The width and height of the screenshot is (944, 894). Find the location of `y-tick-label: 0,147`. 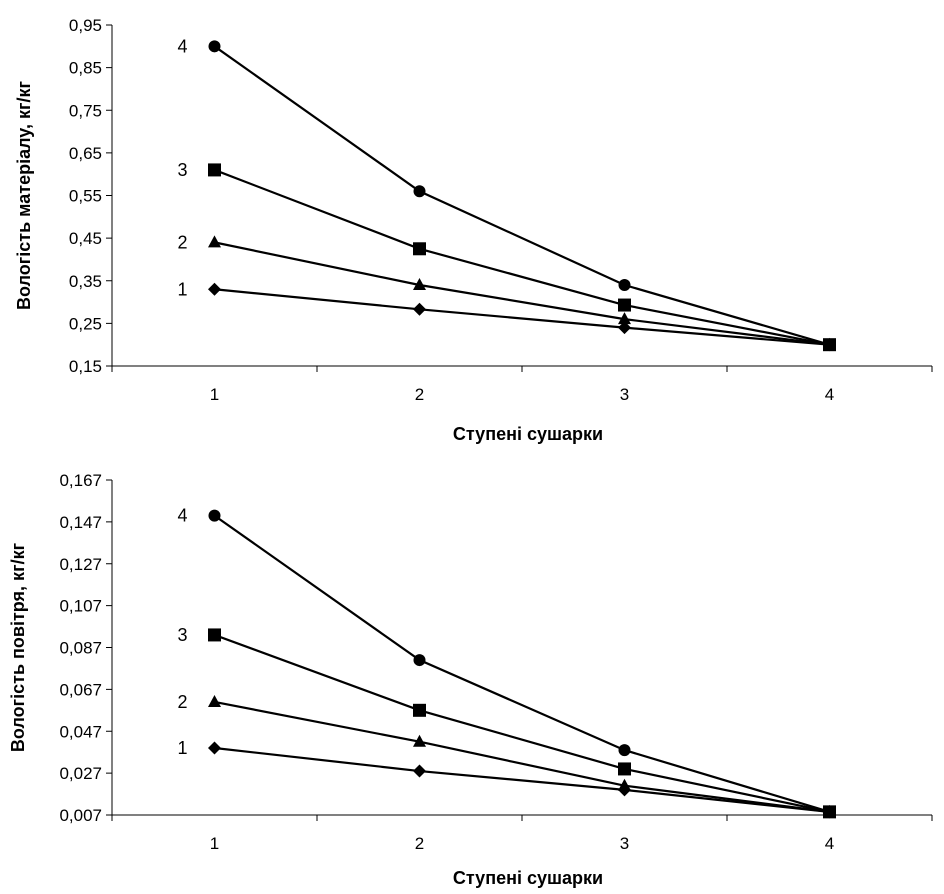

y-tick-label: 0,147 is located at coordinates (80, 522).